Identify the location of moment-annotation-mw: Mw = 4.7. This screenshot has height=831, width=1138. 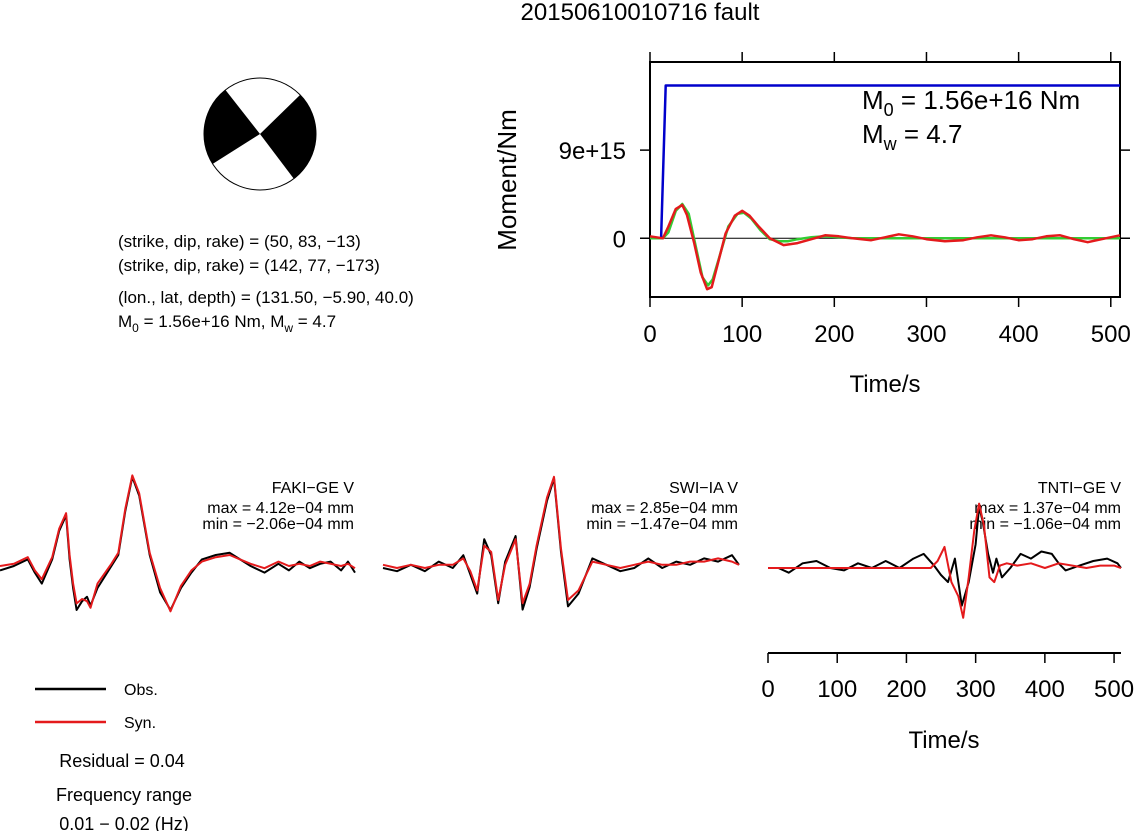
(912, 136).